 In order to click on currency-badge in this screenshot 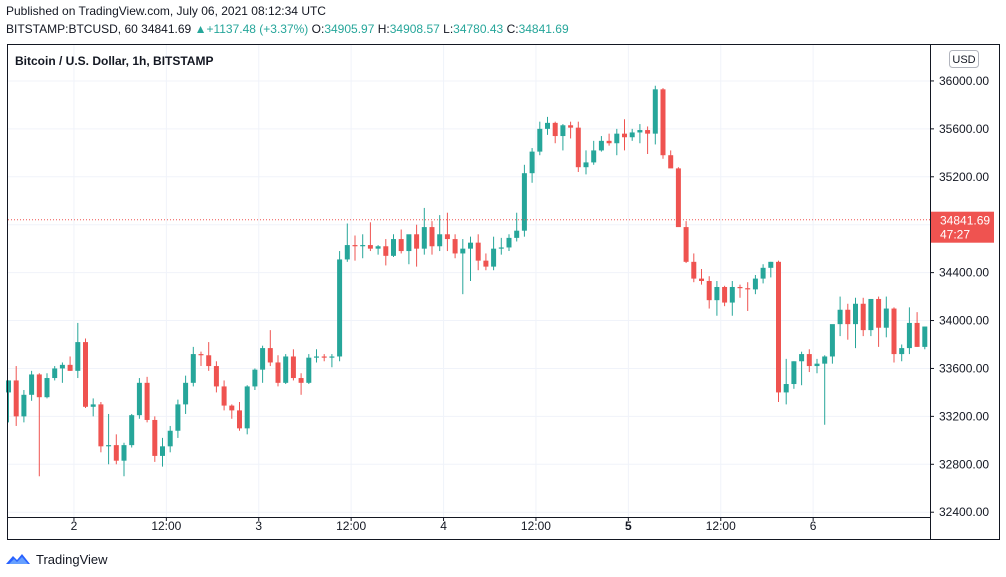, I will do `click(964, 59)`.